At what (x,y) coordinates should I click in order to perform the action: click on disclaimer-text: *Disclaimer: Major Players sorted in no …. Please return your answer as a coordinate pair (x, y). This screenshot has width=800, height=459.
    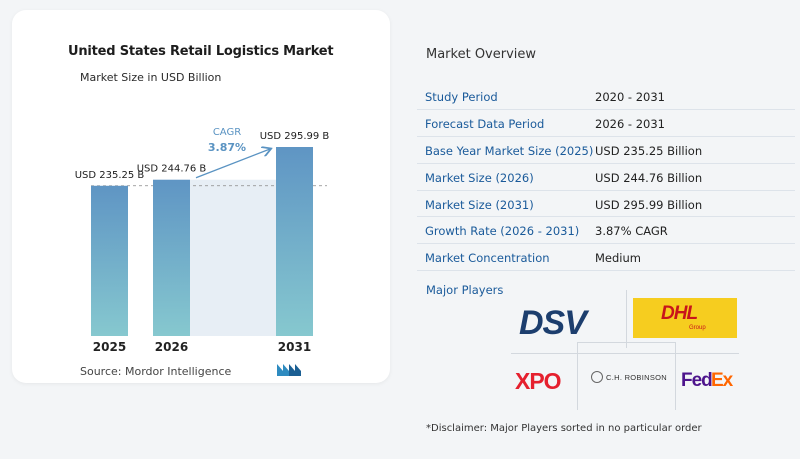
    Looking at the image, I should click on (564, 428).